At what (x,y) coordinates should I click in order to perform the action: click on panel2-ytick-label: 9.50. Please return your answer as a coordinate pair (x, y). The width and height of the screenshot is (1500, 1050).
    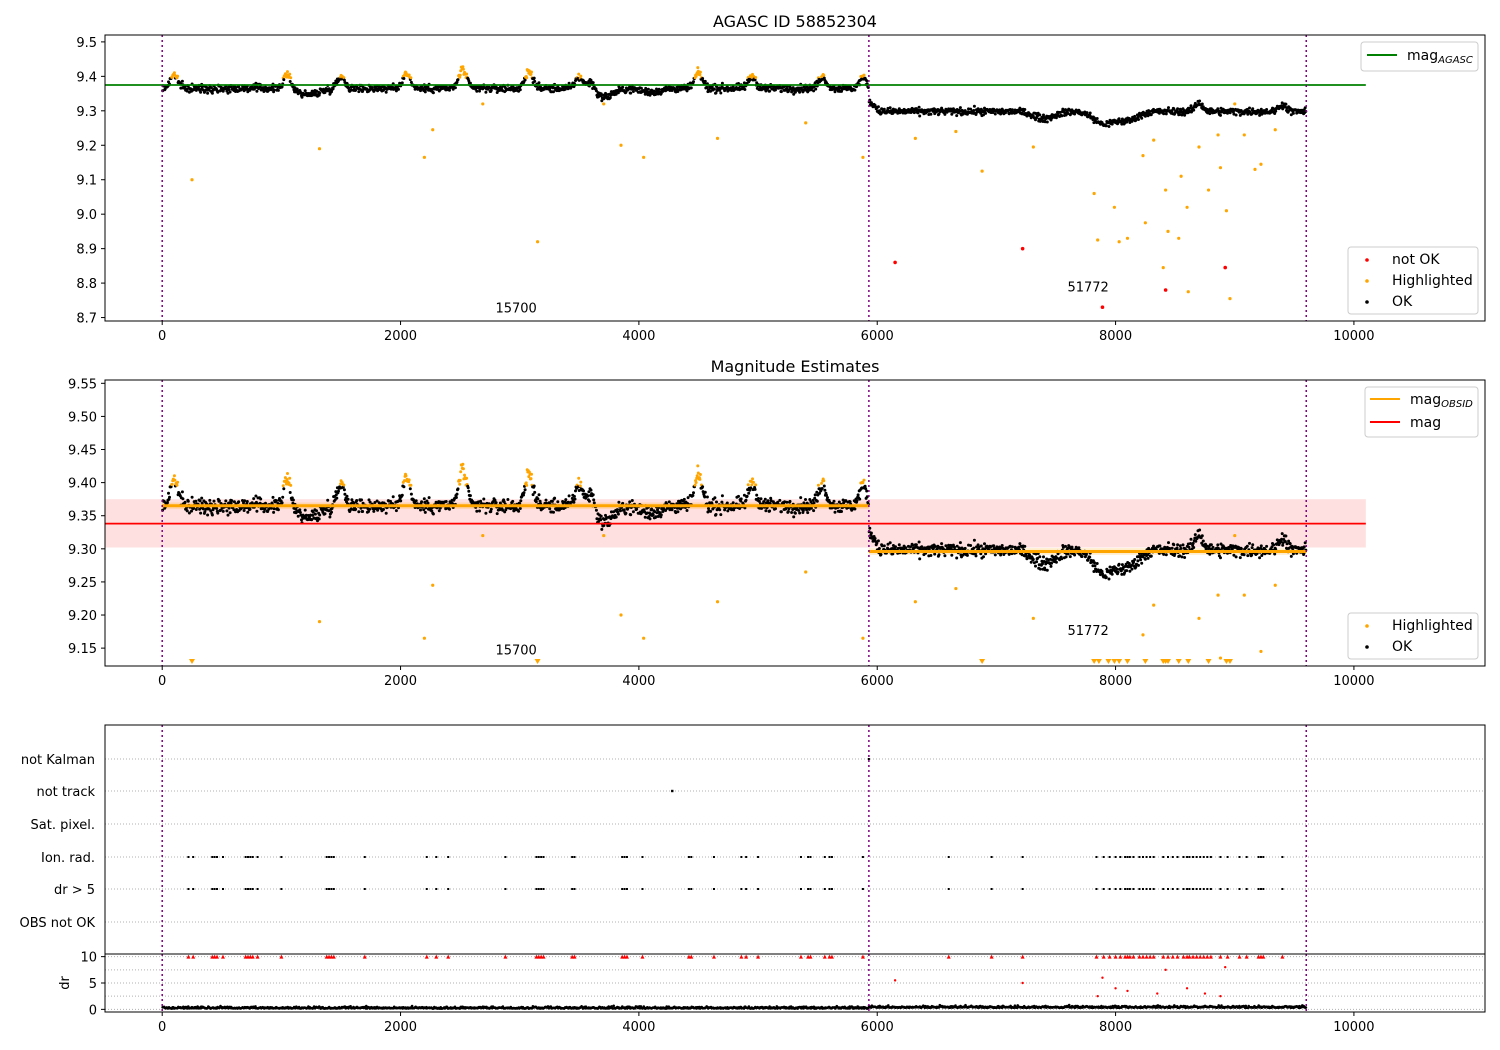
    Looking at the image, I should click on (82, 417).